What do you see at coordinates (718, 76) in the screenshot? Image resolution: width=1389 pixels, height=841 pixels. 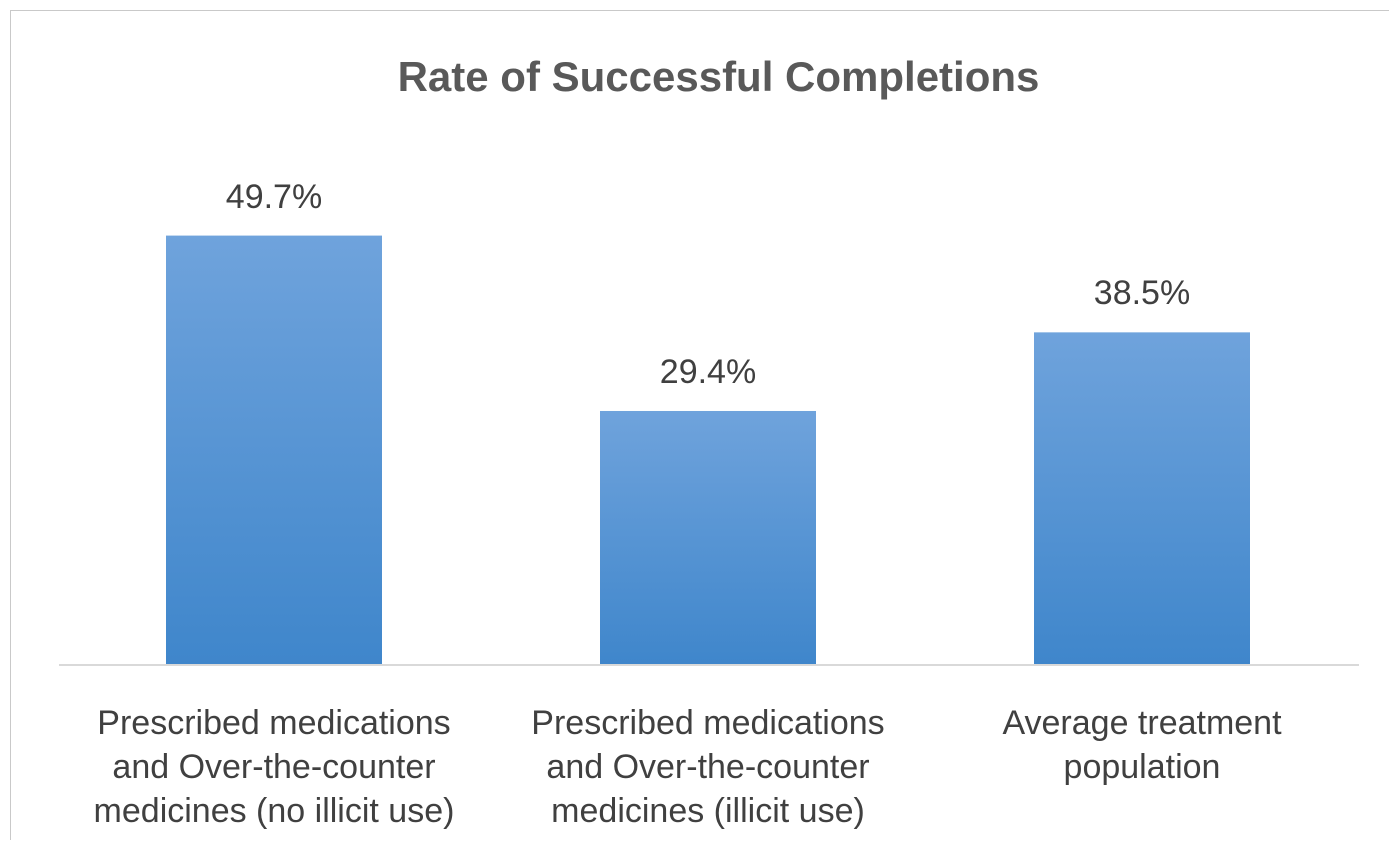 I see `chart-title: Rate of Successful Completions` at bounding box center [718, 76].